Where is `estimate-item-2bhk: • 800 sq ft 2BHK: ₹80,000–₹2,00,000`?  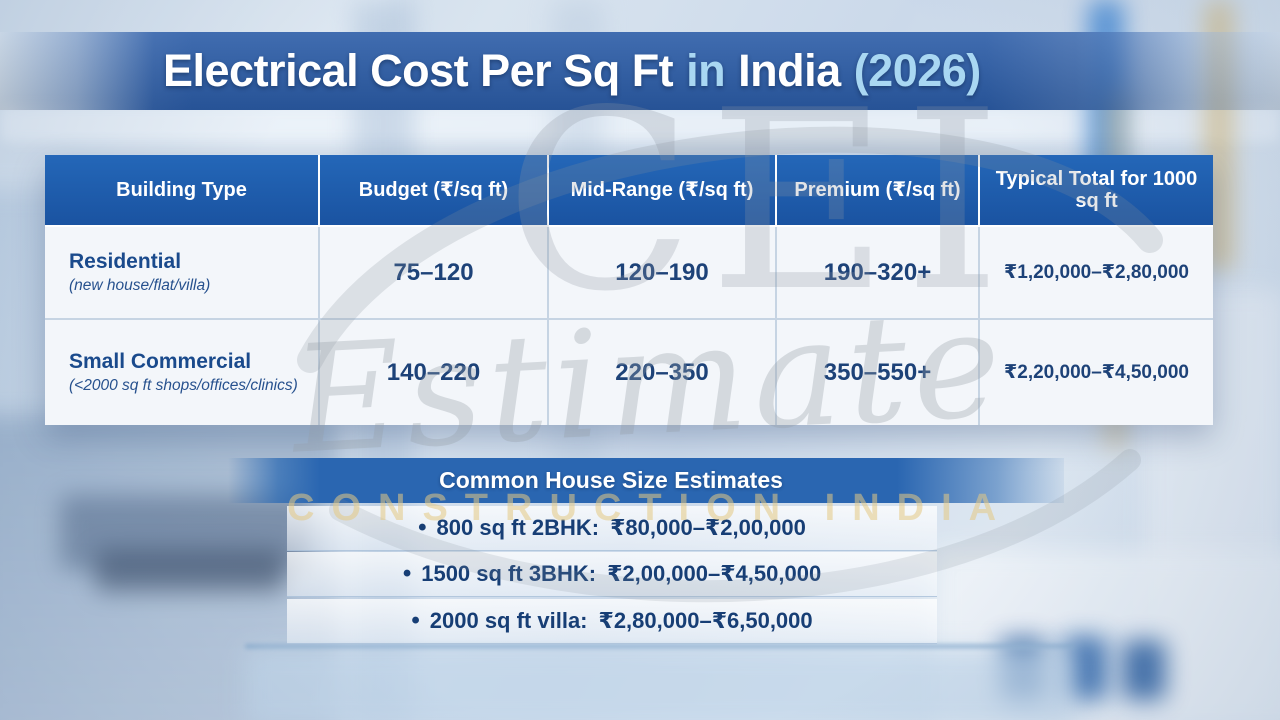
estimate-item-2bhk: • 800 sq ft 2BHK: ₹80,000–₹2,00,000 is located at coordinates (612, 528).